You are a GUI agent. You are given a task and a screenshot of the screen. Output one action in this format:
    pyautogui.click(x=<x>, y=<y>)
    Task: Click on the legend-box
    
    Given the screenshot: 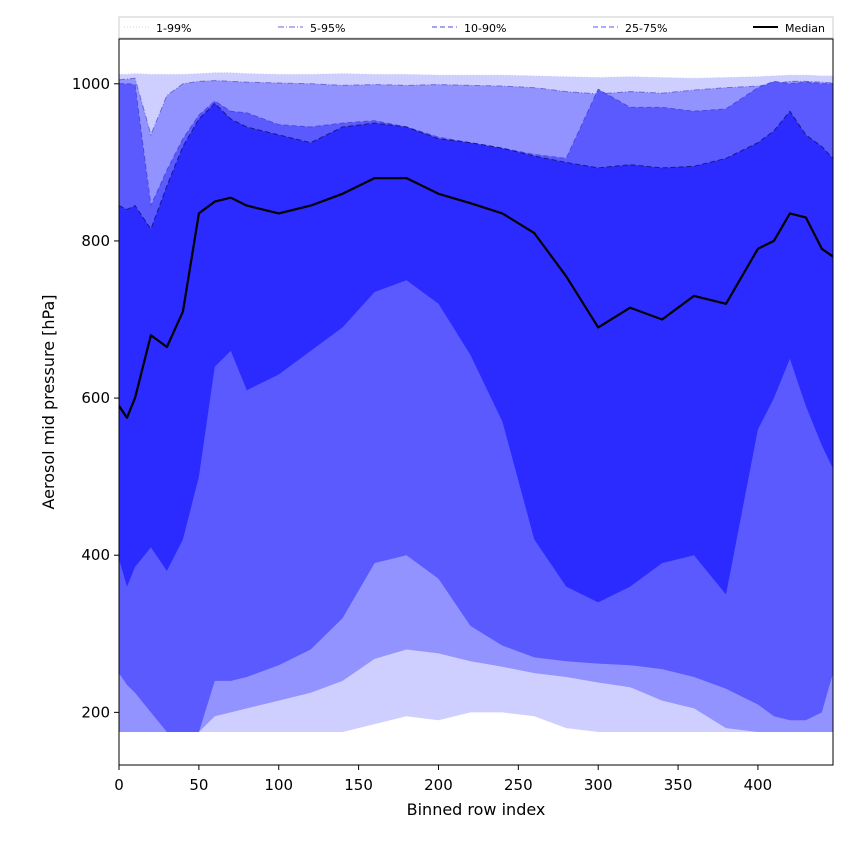 What is the action you would take?
    pyautogui.click(x=476, y=27)
    